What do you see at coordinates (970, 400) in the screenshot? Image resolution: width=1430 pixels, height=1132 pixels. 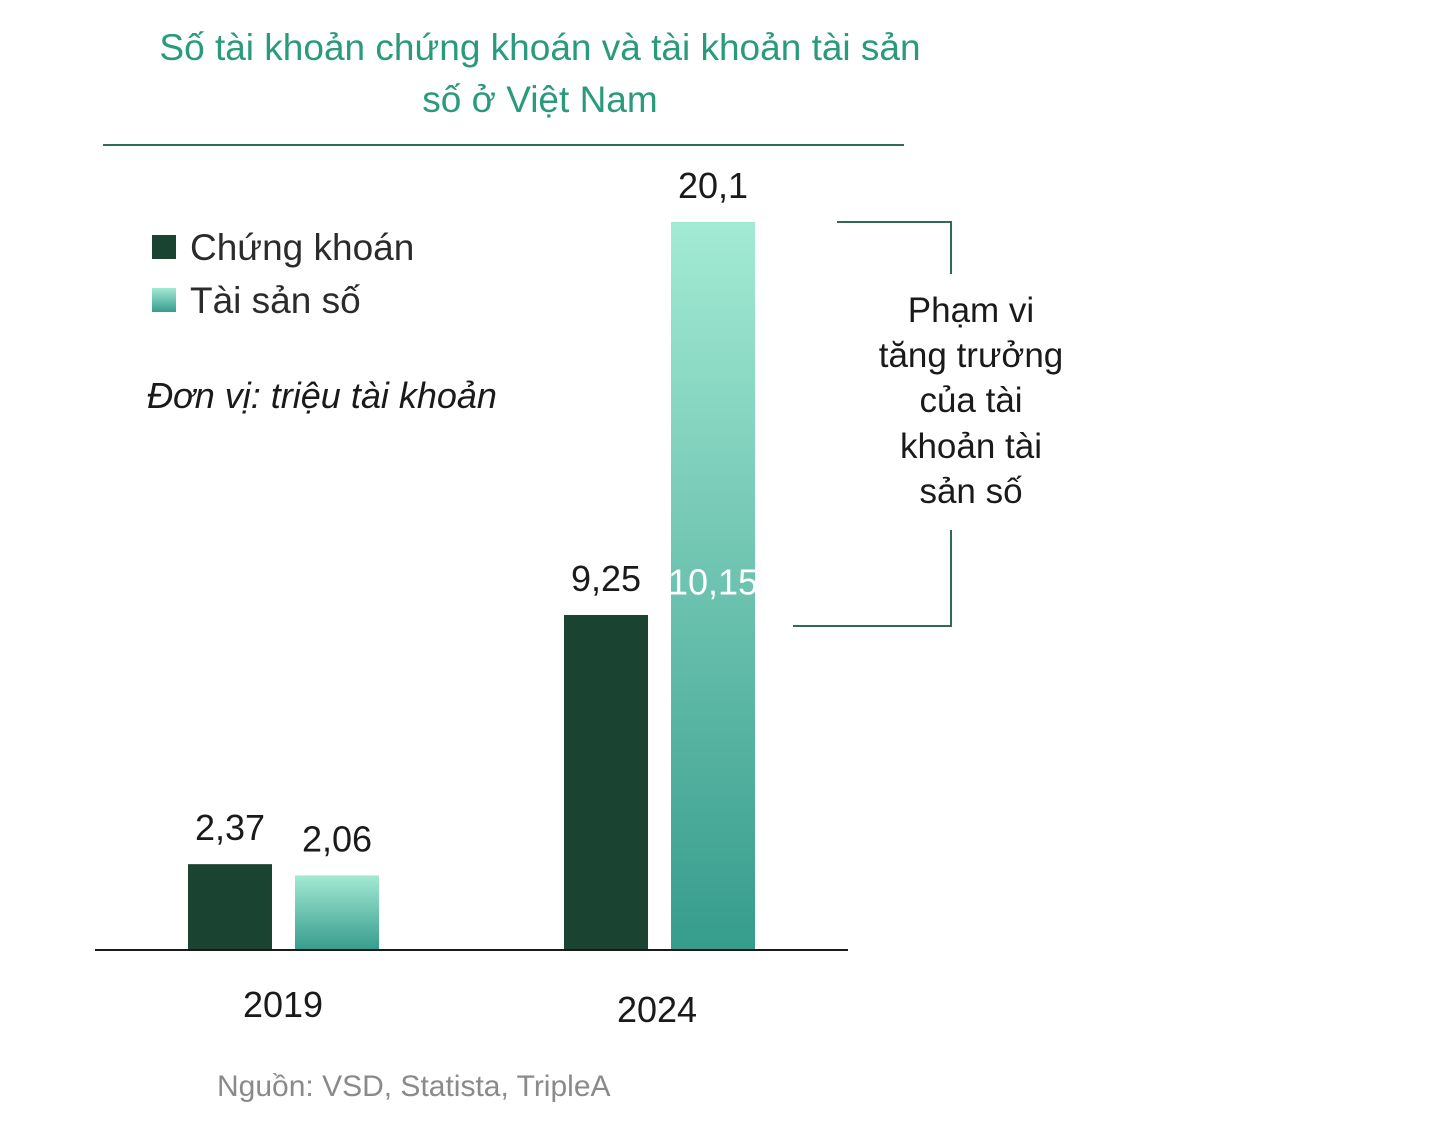 I see `annotation-line-3: của tài` at bounding box center [970, 400].